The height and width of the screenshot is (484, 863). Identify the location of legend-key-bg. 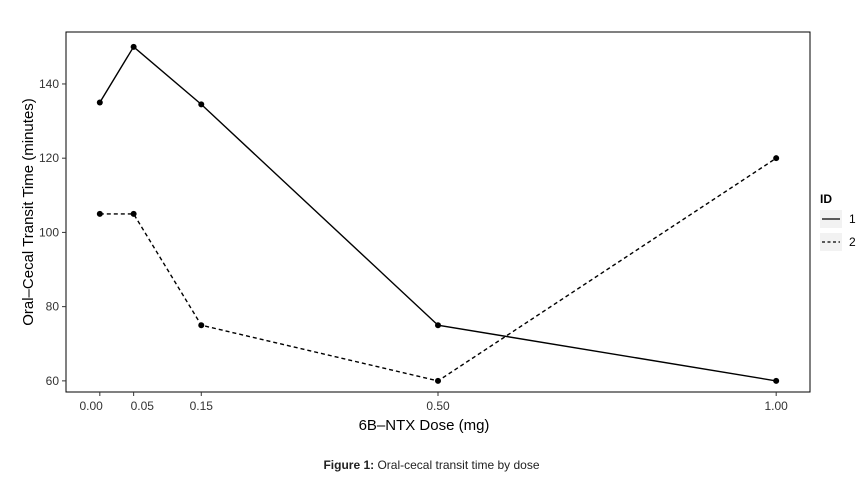
(831, 242).